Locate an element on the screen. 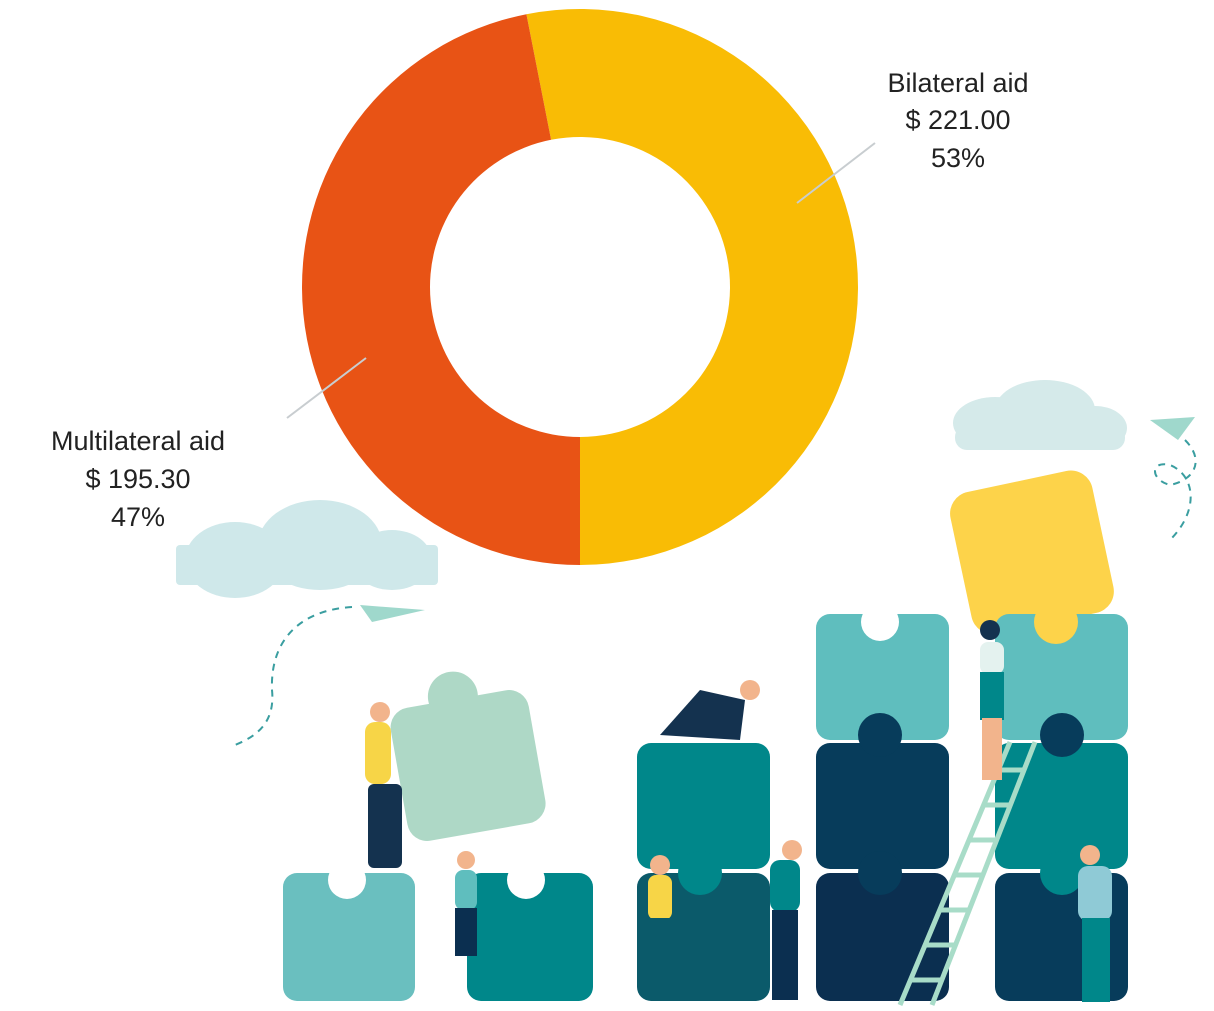 This screenshot has width=1214, height=1011. share-label: 47% is located at coordinates (138, 517).